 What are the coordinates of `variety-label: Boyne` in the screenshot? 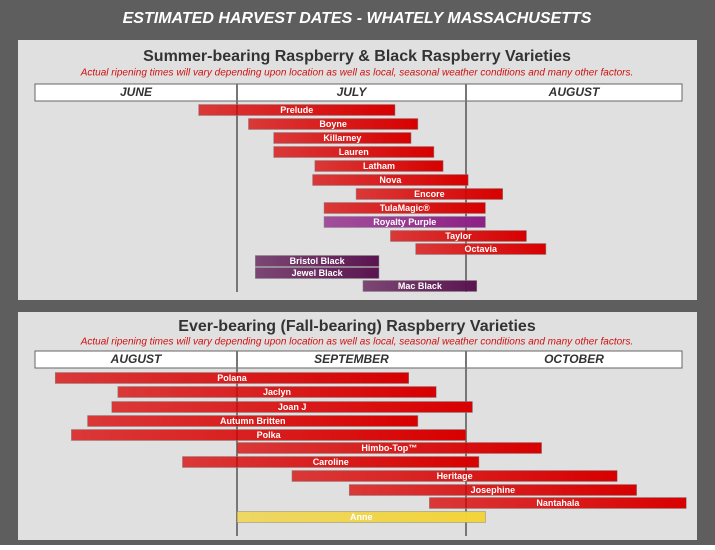 It's located at (333, 124).